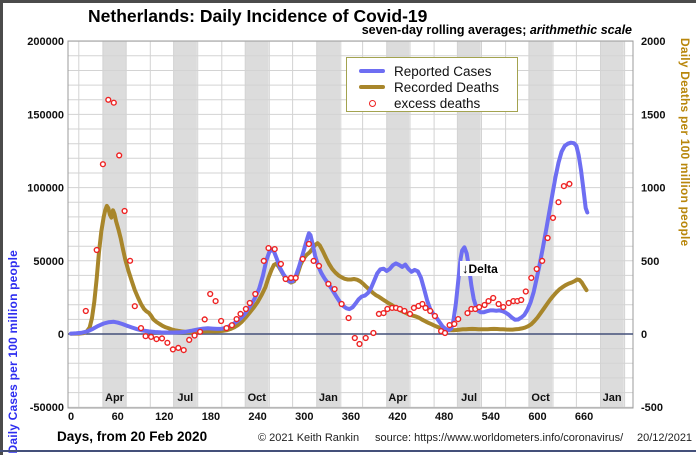 The width and height of the screenshot is (696, 455). What do you see at coordinates (257, 417) in the screenshot?
I see `x-tick-label: 240` at bounding box center [257, 417].